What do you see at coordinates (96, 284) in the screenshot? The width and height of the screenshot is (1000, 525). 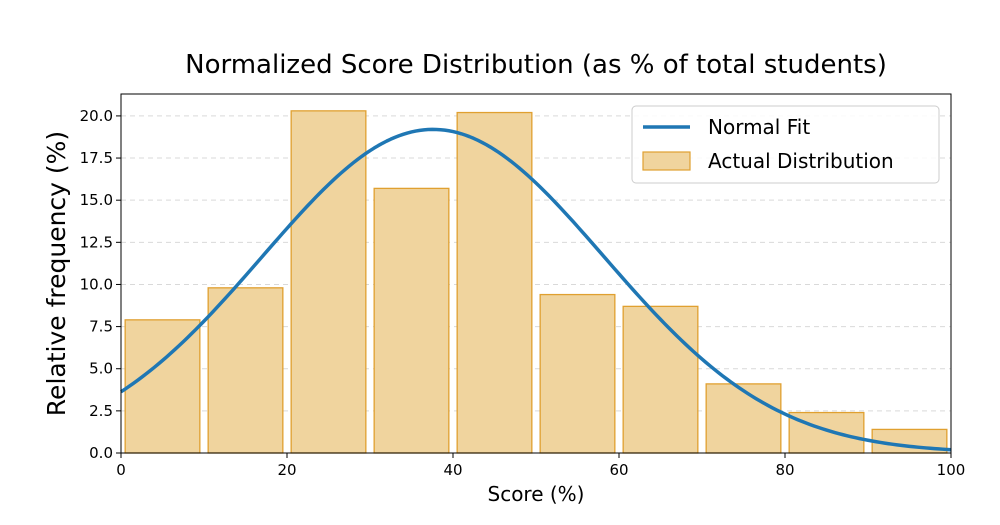 I see `y-tick-label: 10.0` at bounding box center [96, 284].